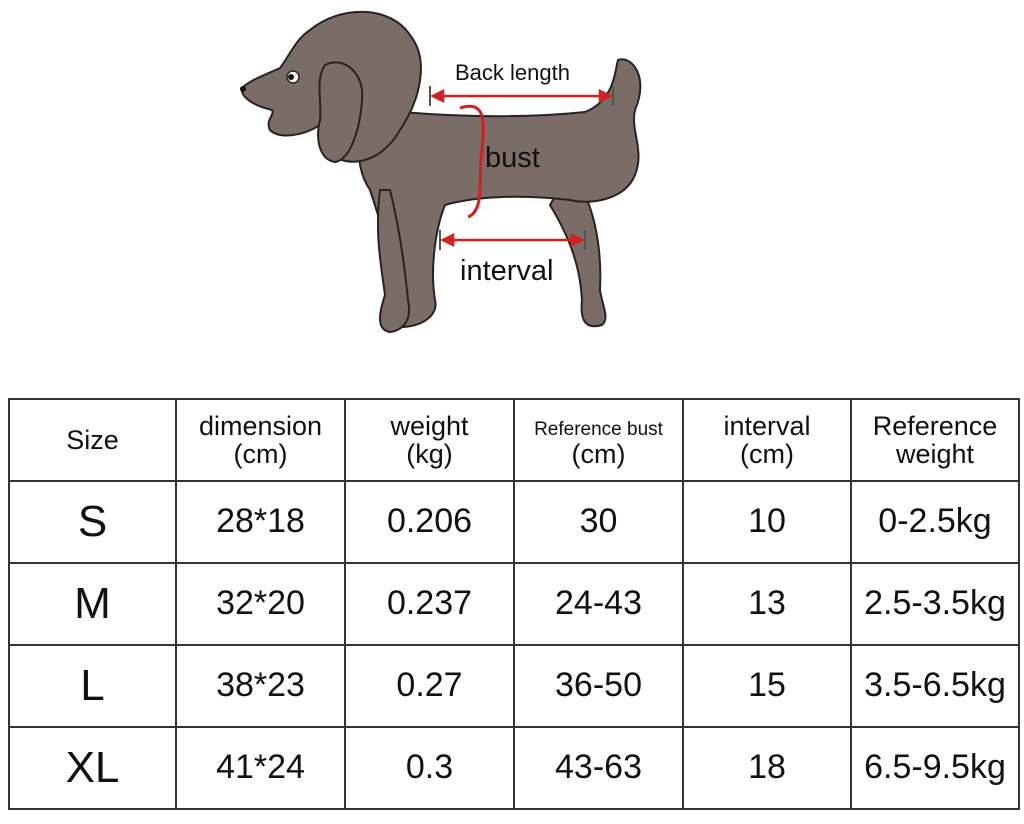 This screenshot has width=1024, height=824. I want to click on table-row: M 32*20 0.237 24-43 13 2.5-3.5kg, so click(514, 604).